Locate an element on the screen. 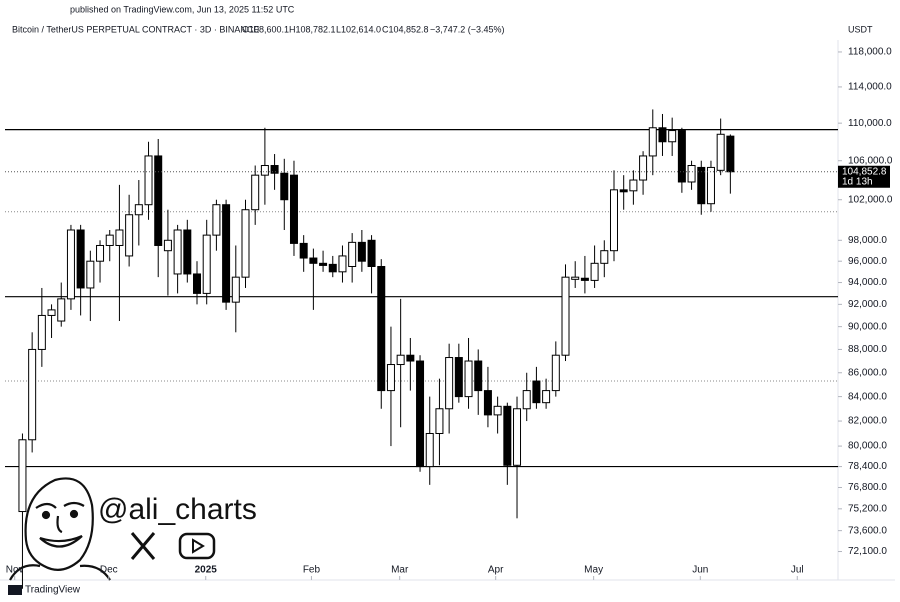 This screenshot has width=900, height=602. y-tick-label: 75,200.0 is located at coordinates (867, 508).